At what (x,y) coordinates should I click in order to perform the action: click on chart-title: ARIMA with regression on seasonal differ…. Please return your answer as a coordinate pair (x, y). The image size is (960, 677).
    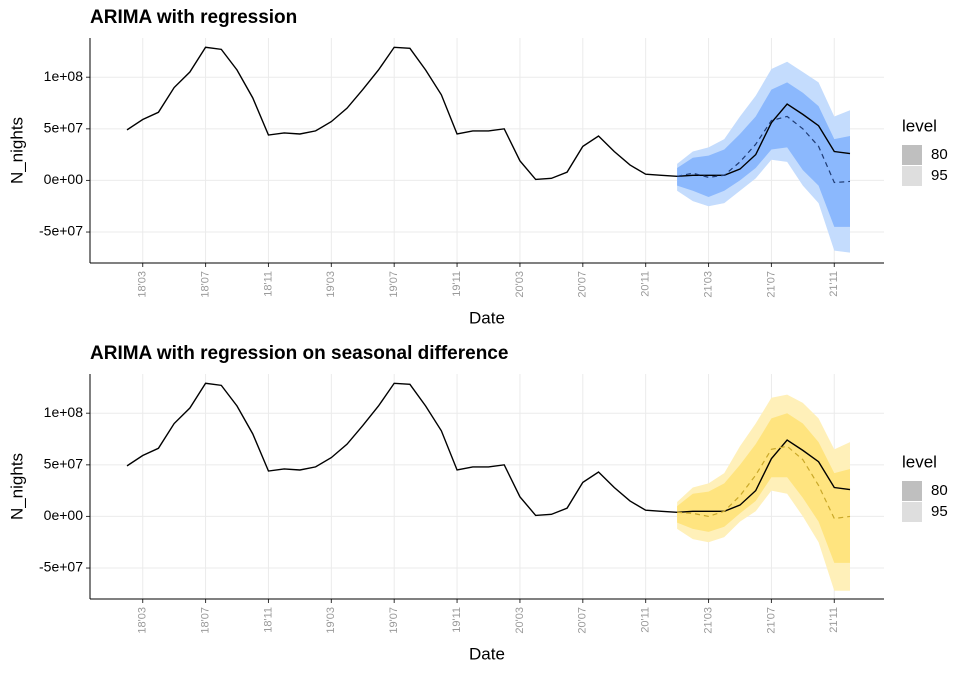
    Looking at the image, I should click on (299, 353).